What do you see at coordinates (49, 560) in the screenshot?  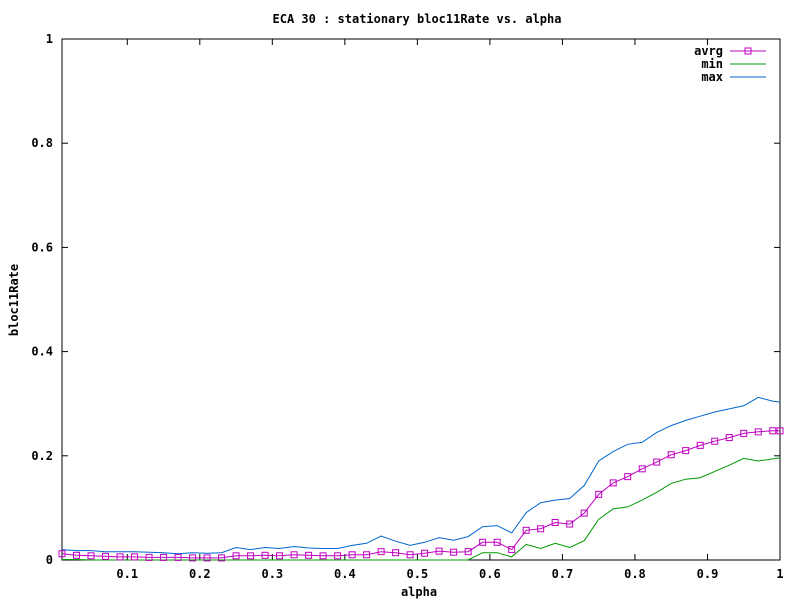 I see `y-tick-label: 0` at bounding box center [49, 560].